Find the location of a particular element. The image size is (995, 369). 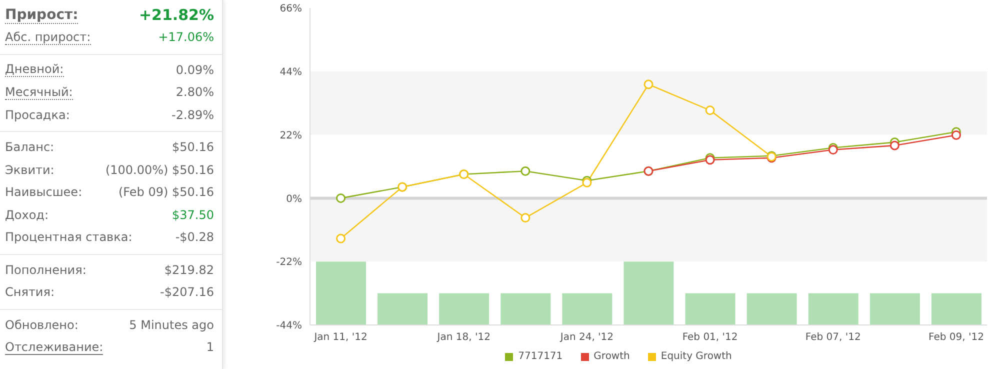

text: Просадка: is located at coordinates (37, 115).